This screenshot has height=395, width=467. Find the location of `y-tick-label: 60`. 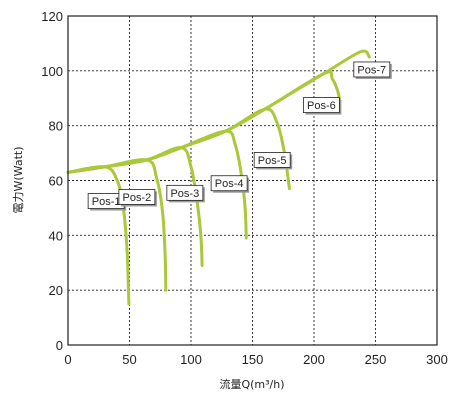

y-tick-label: 60 is located at coordinates (56, 181).